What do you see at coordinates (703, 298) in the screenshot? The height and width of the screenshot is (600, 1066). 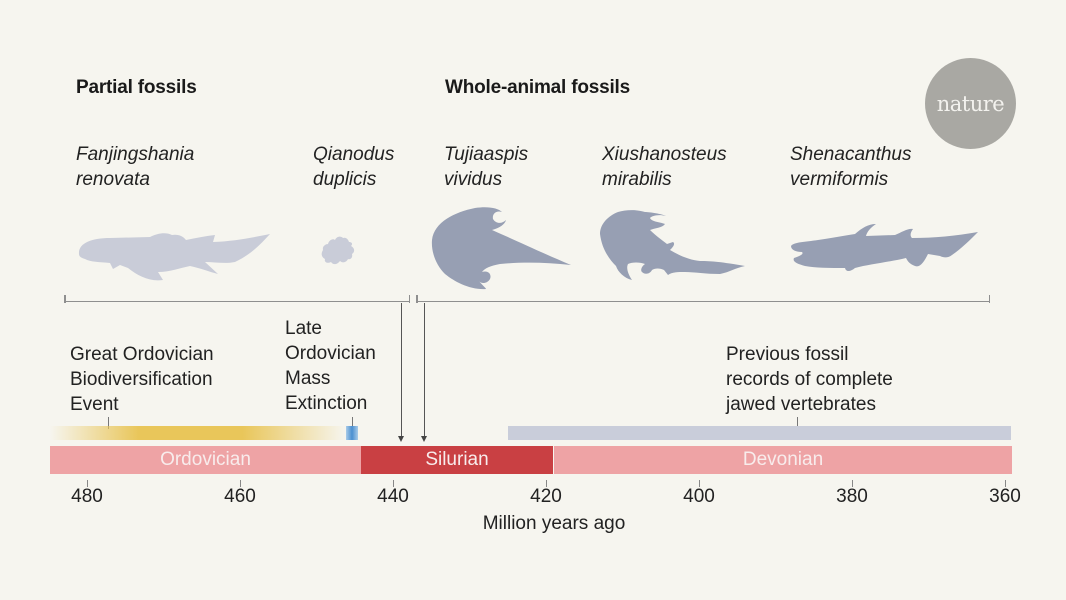 I see `bracket-whole-animal-fossils` at bounding box center [703, 298].